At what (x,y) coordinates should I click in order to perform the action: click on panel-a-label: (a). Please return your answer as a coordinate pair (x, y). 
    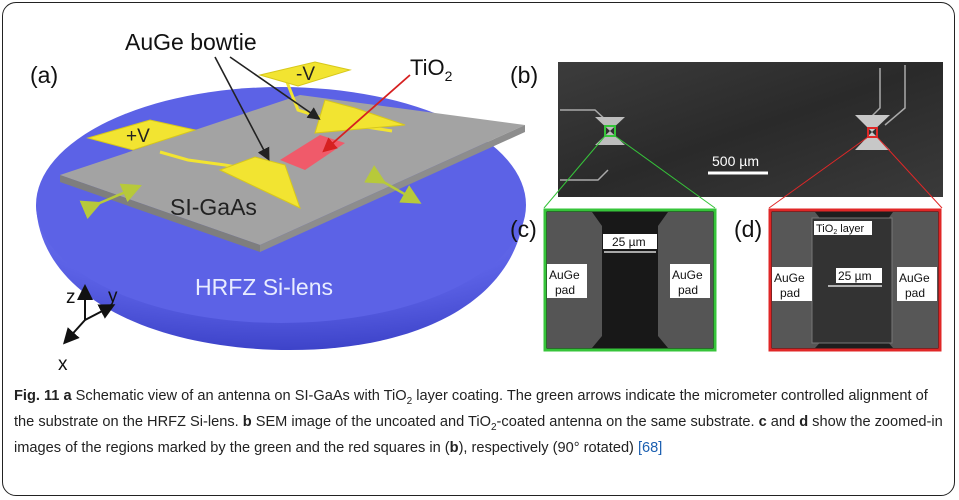
    Looking at the image, I should click on (44, 75).